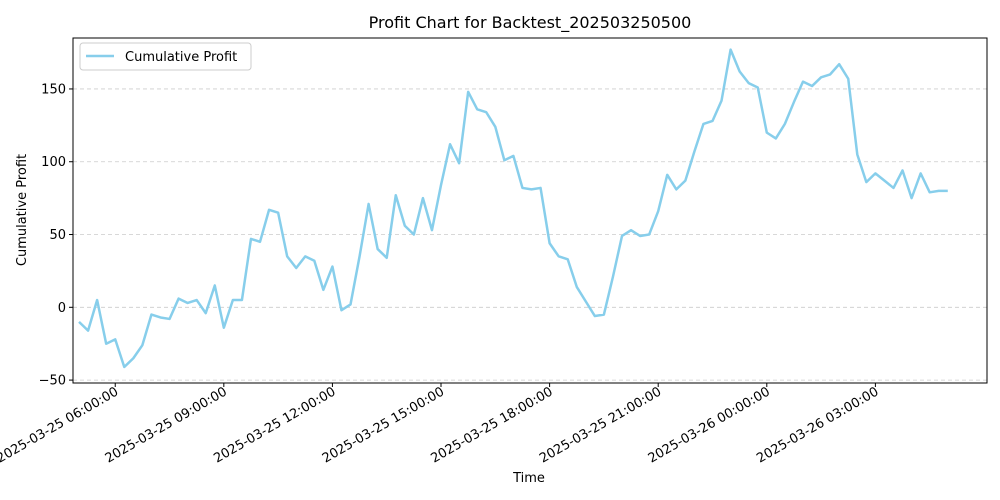 The image size is (1000, 500). I want to click on legend-box, so click(165, 56).